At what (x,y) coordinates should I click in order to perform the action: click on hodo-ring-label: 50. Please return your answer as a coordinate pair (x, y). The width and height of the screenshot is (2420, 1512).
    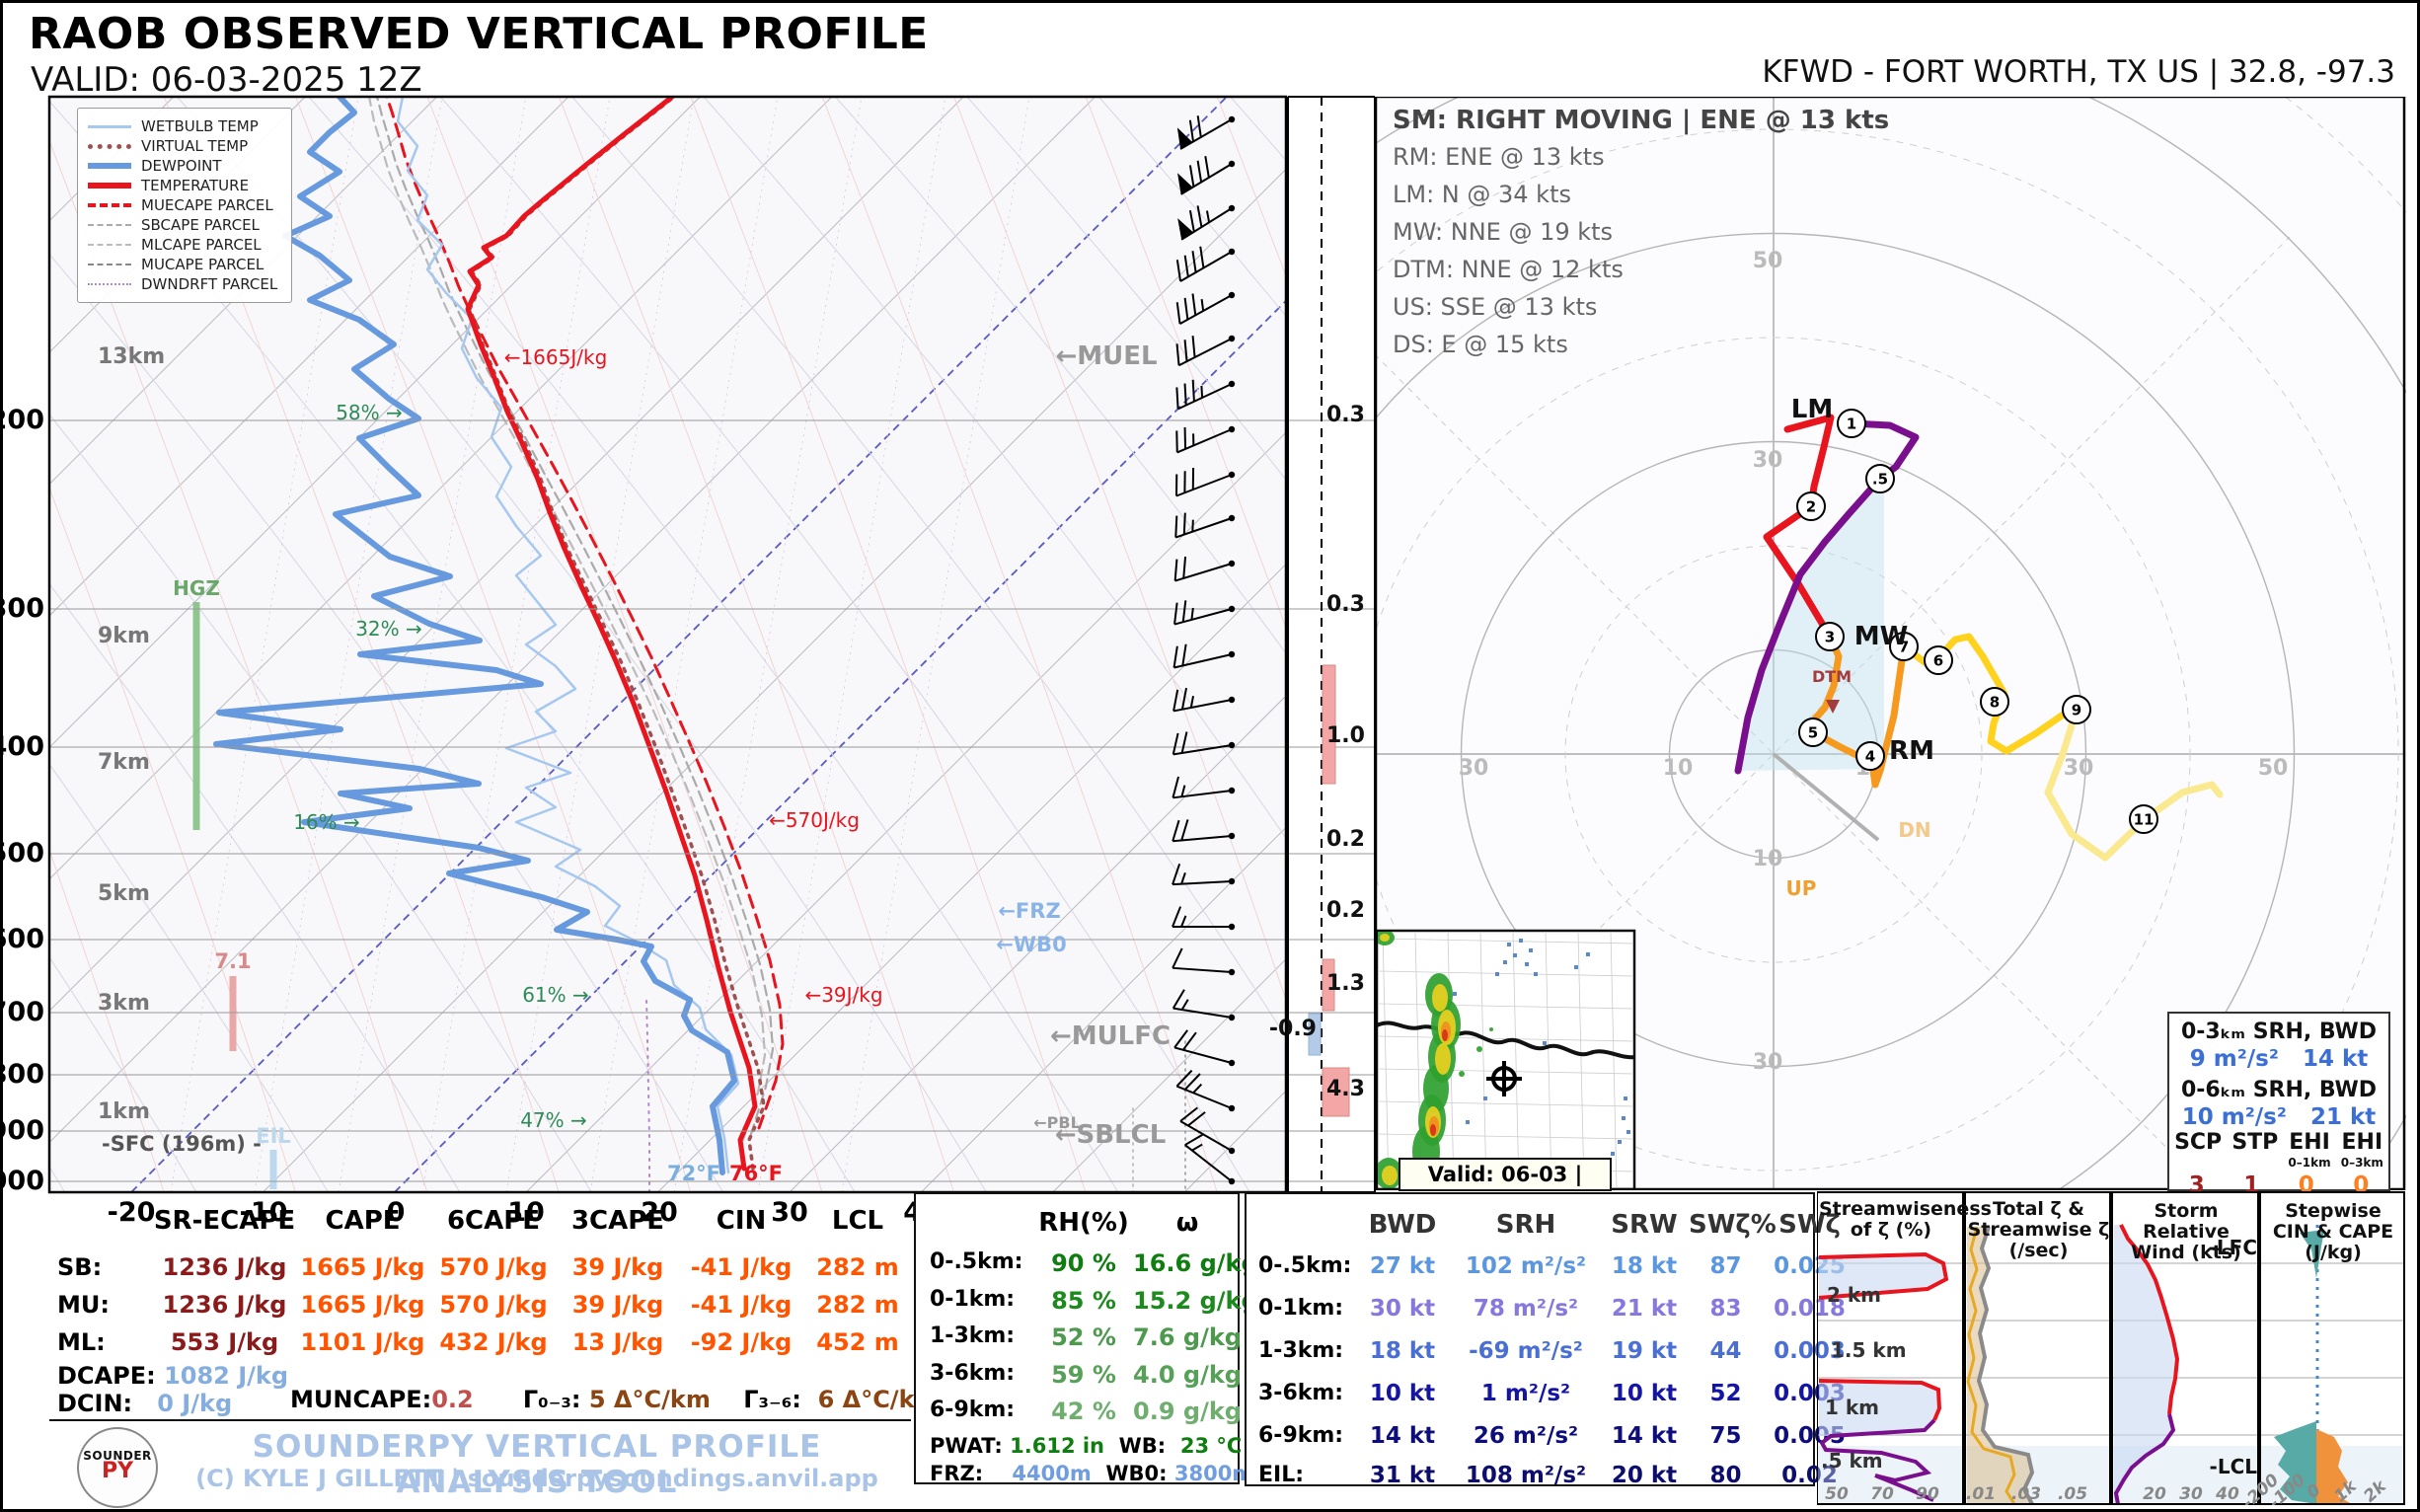
    Looking at the image, I should click on (1768, 261).